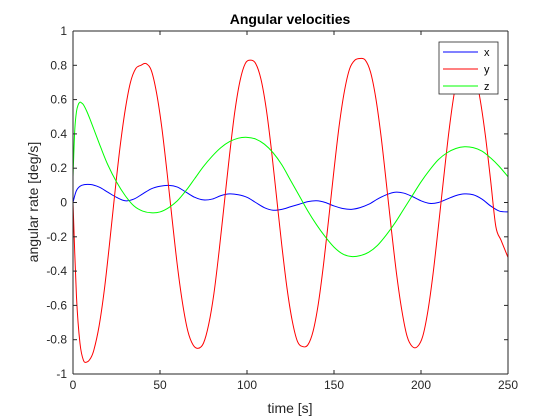  Describe the element at coordinates (58, 100) in the screenshot. I see `y-tick-label: 0.6` at that location.